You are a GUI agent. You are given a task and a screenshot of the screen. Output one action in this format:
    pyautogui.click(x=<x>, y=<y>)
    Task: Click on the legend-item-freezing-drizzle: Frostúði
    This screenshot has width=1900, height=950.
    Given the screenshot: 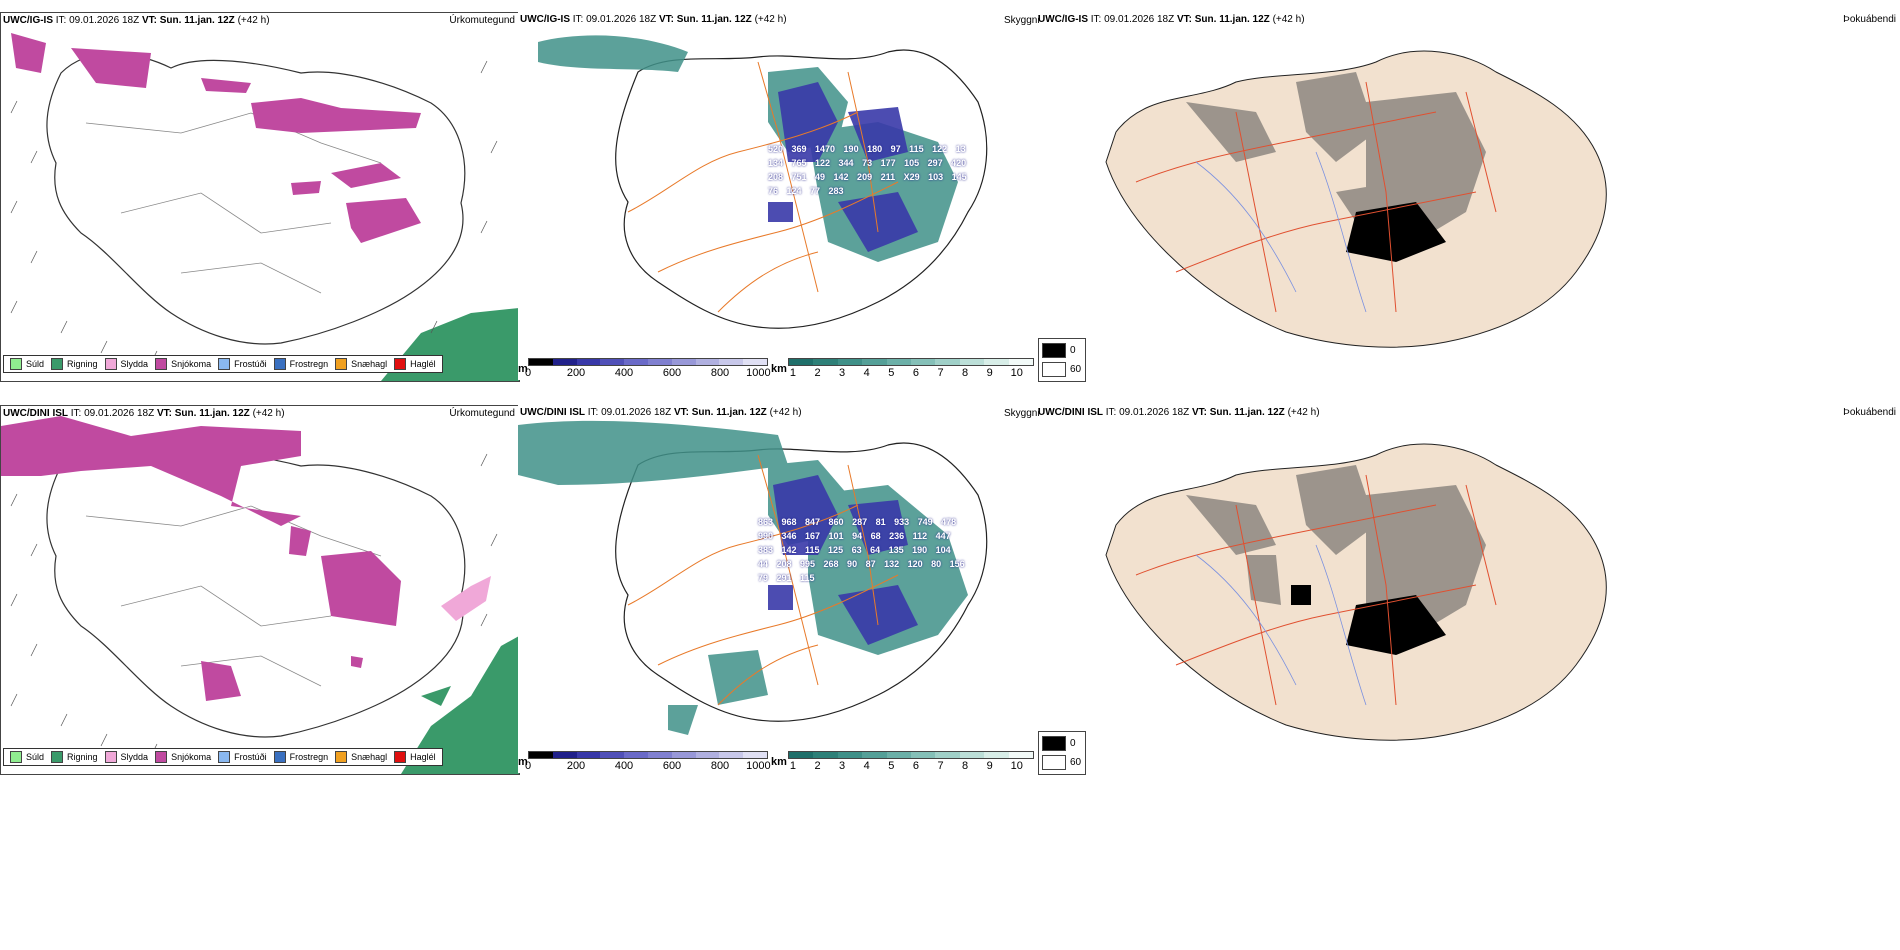 What is the action you would take?
    pyautogui.click(x=242, y=364)
    